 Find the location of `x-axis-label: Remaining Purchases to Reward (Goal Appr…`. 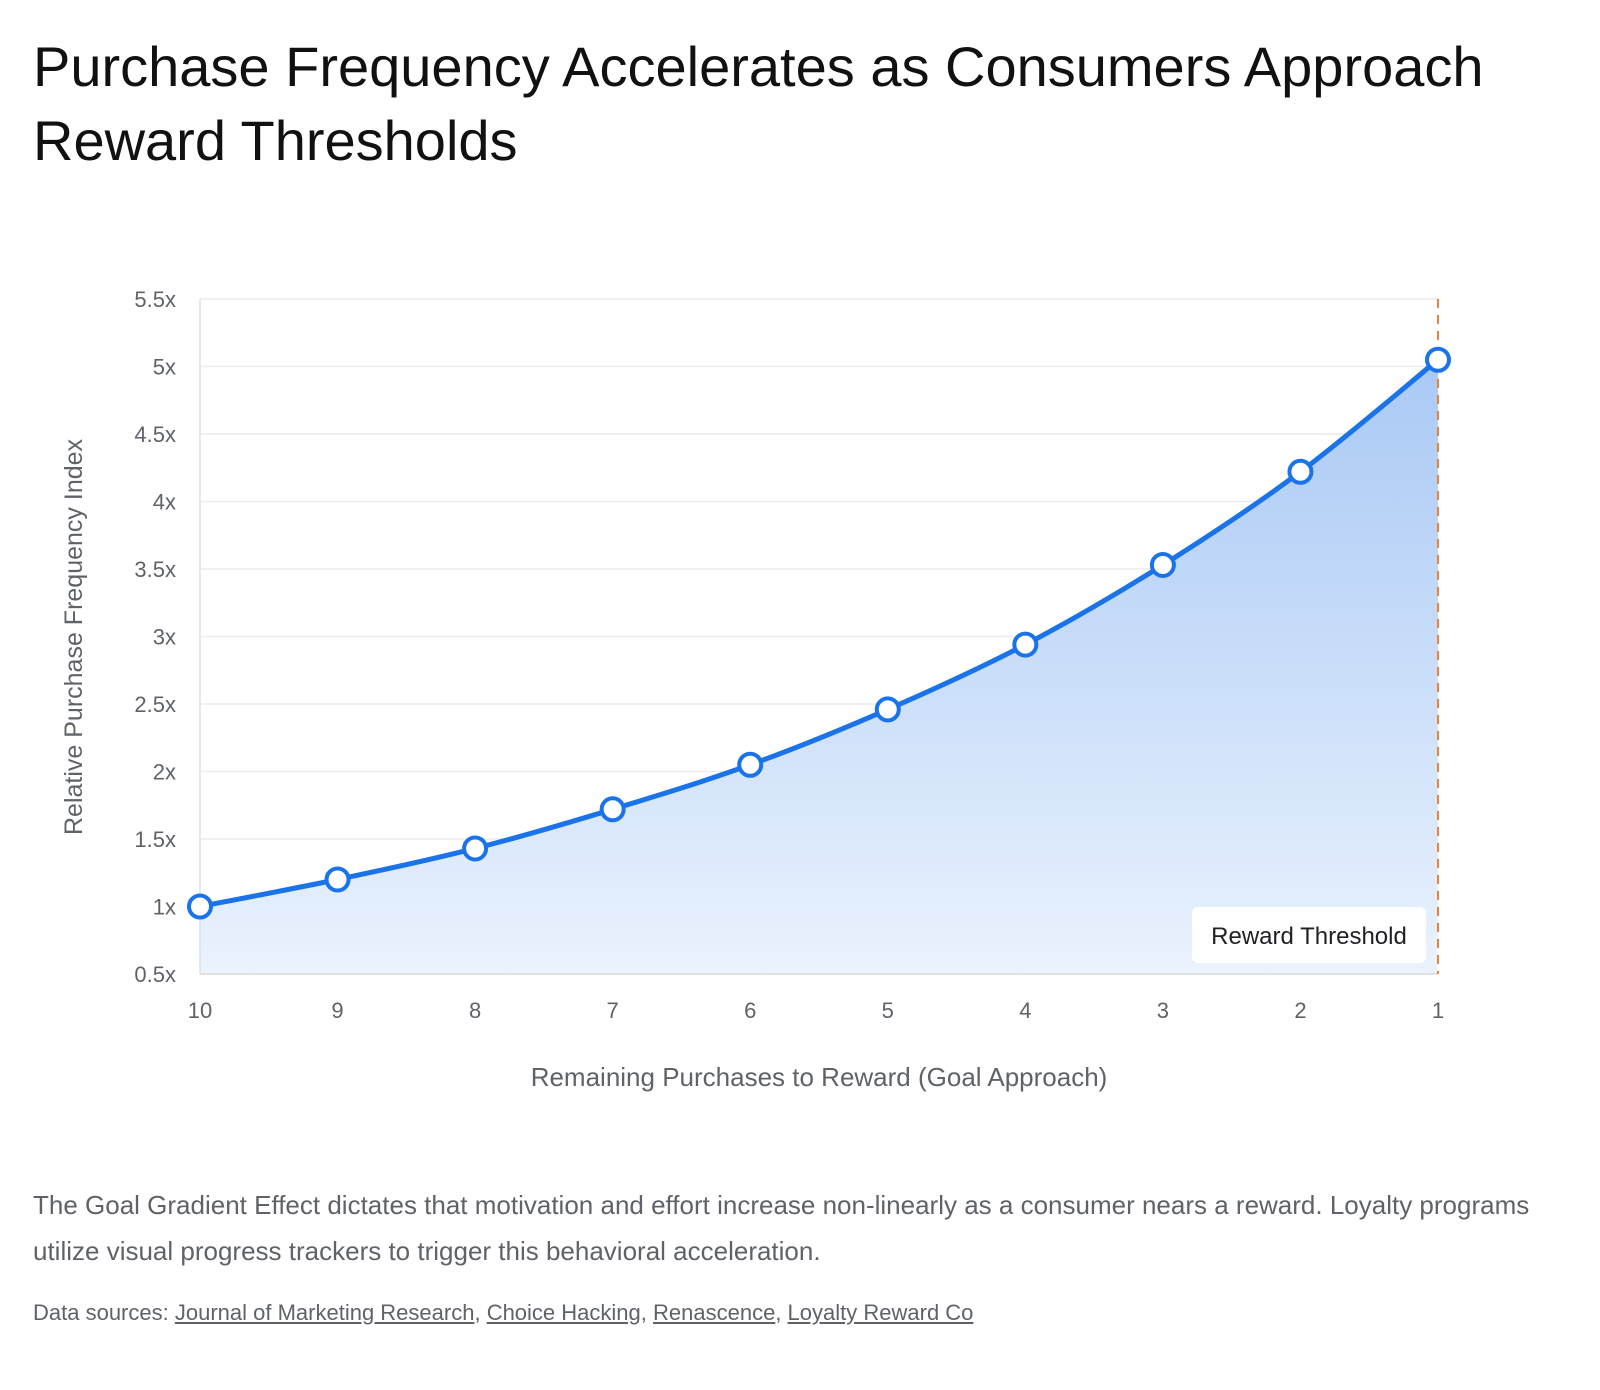

x-axis-label: Remaining Purchases to Reward (Goal Appr… is located at coordinates (819, 1077).